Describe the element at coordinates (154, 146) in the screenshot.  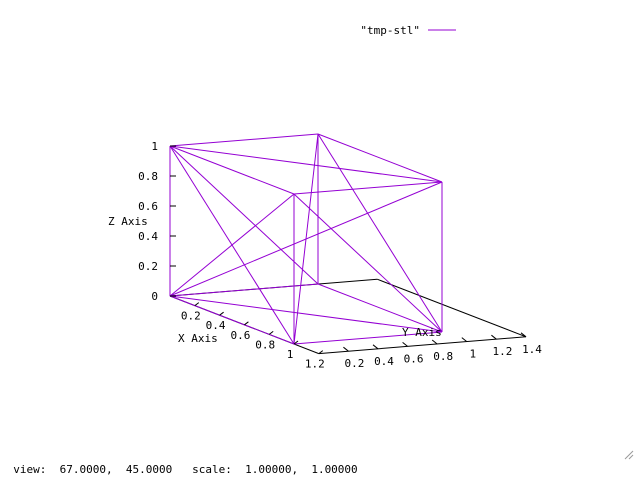
I see `z-tick-label: 1` at that location.